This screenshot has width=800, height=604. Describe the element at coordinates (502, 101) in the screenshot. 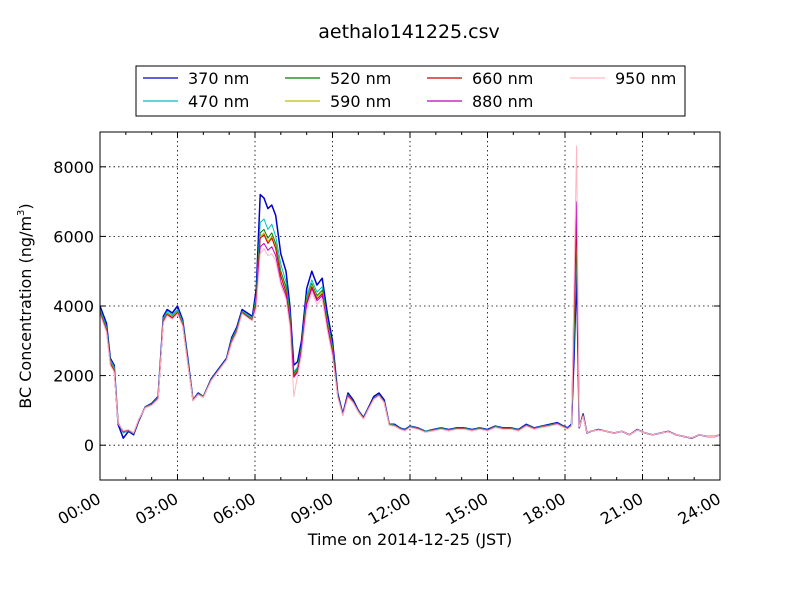

I see `legend-label: 880 nm` at that location.